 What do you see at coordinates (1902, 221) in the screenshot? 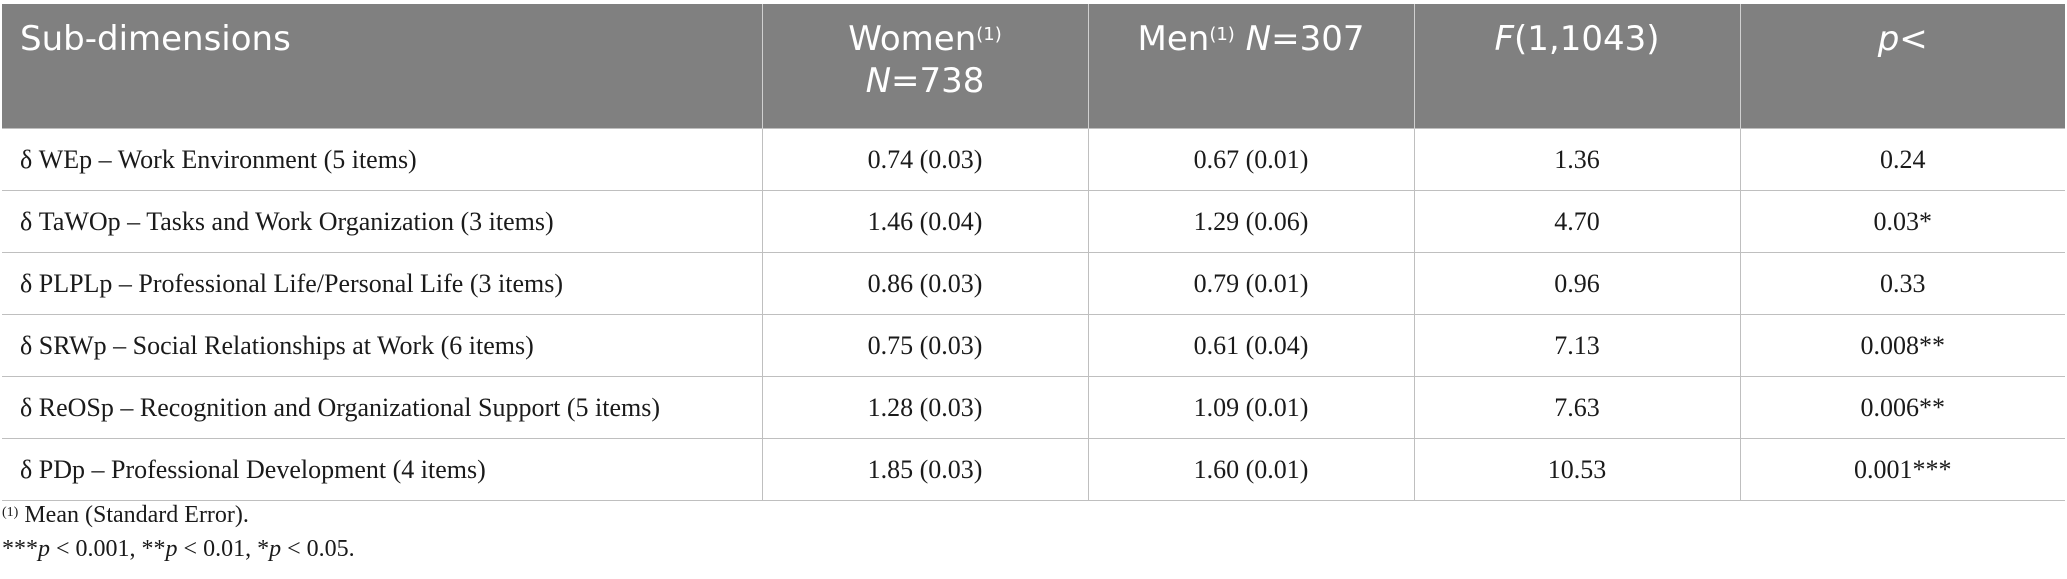
I see `cell-p: 0.03*` at bounding box center [1902, 221].